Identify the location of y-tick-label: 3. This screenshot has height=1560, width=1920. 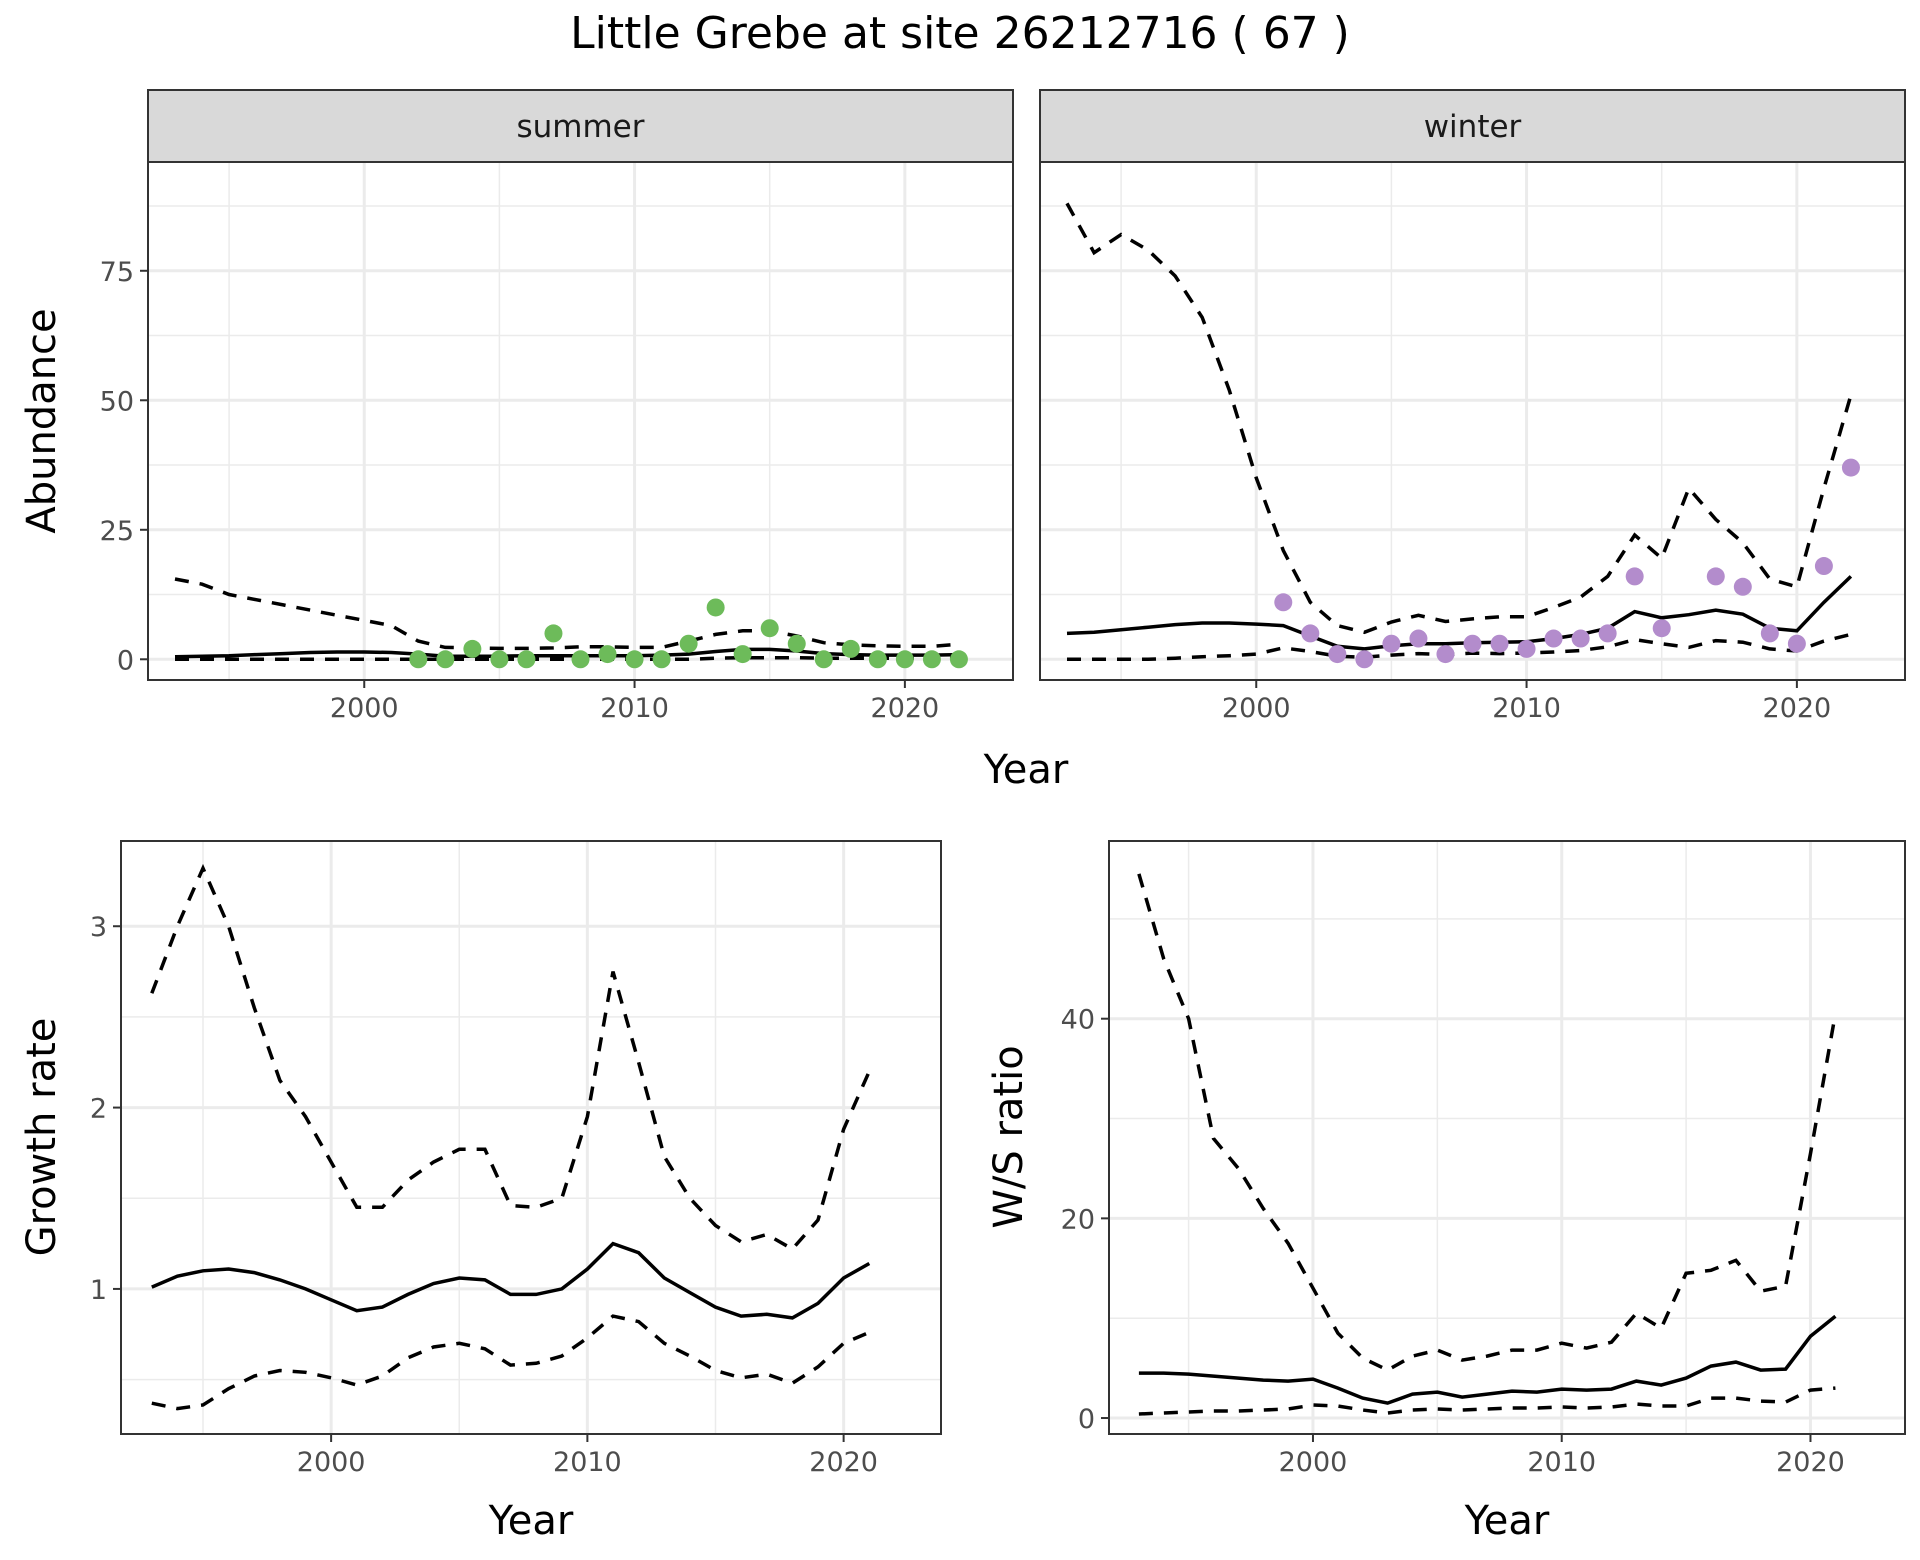
(98, 927).